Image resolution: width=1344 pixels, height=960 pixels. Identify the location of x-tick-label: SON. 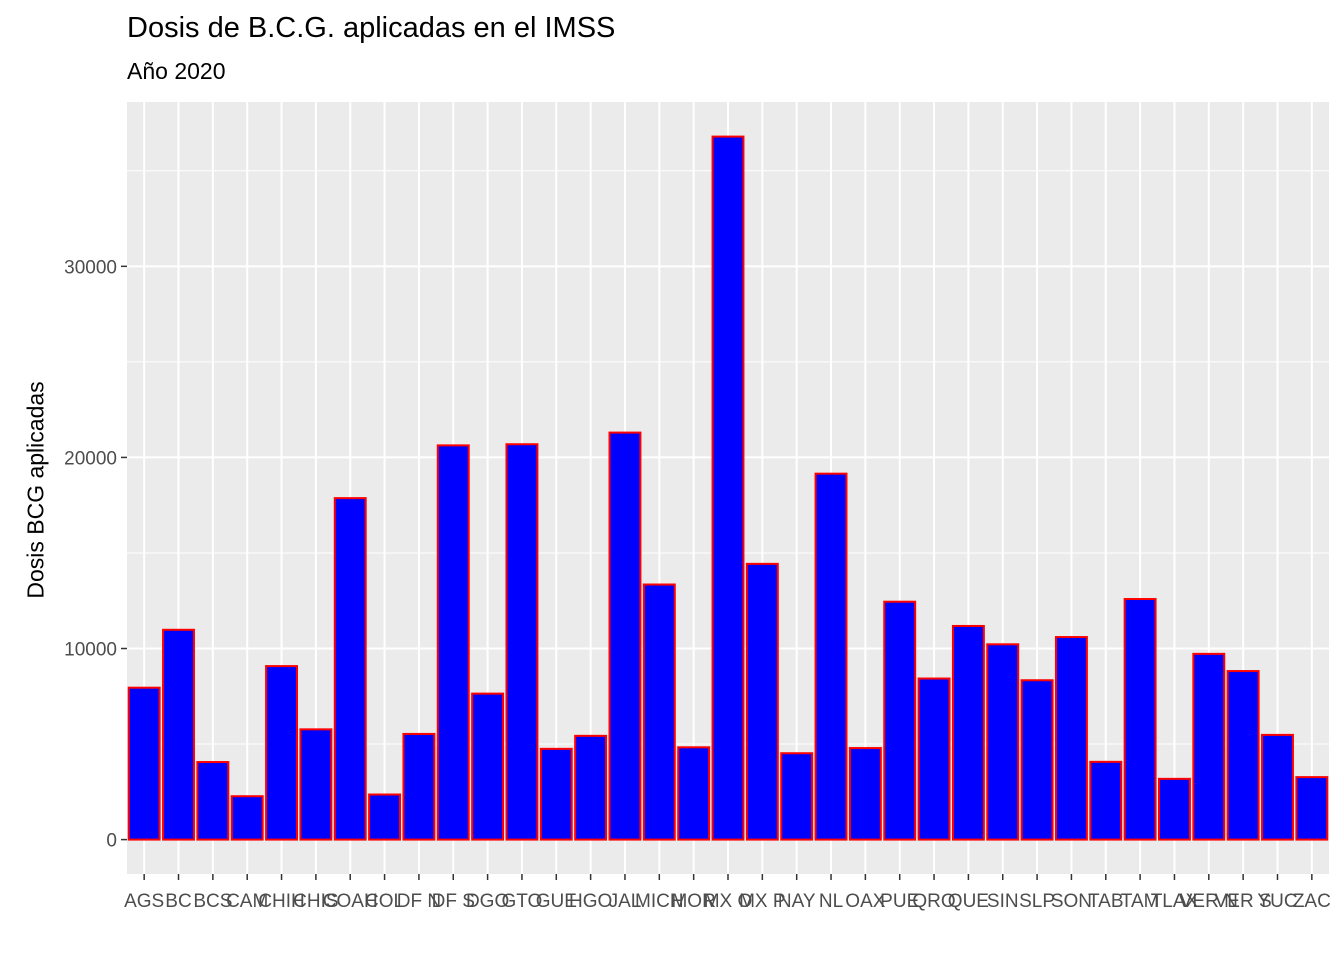
(1071, 901).